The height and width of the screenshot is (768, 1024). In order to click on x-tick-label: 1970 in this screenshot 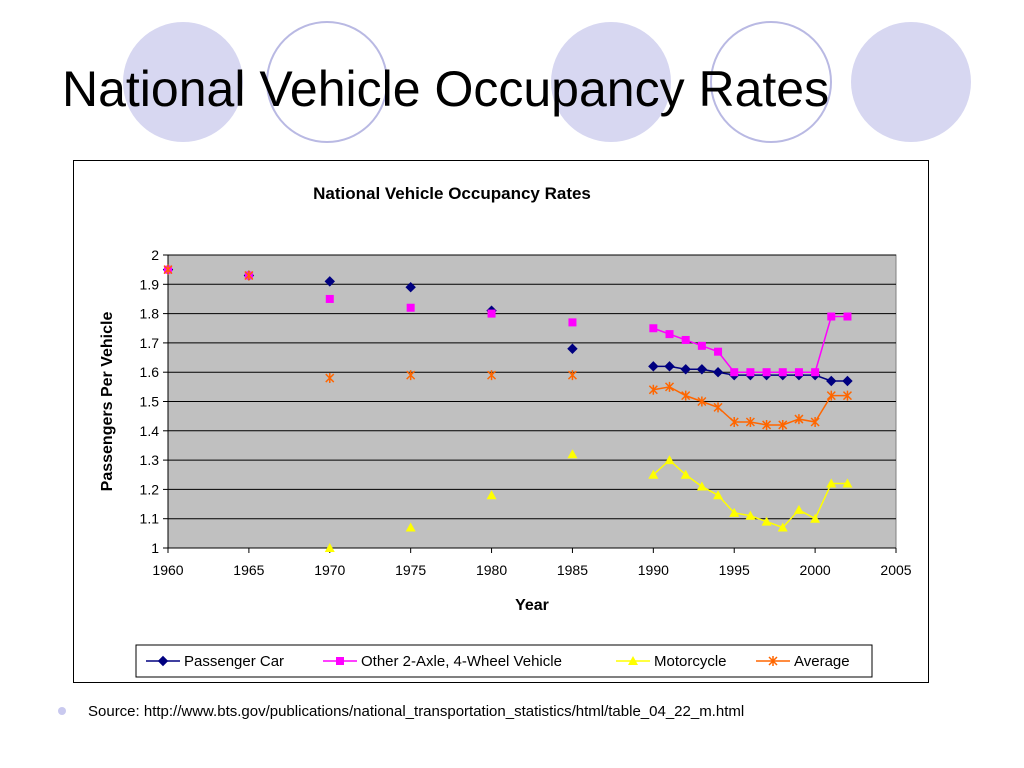, I will do `click(329, 570)`.